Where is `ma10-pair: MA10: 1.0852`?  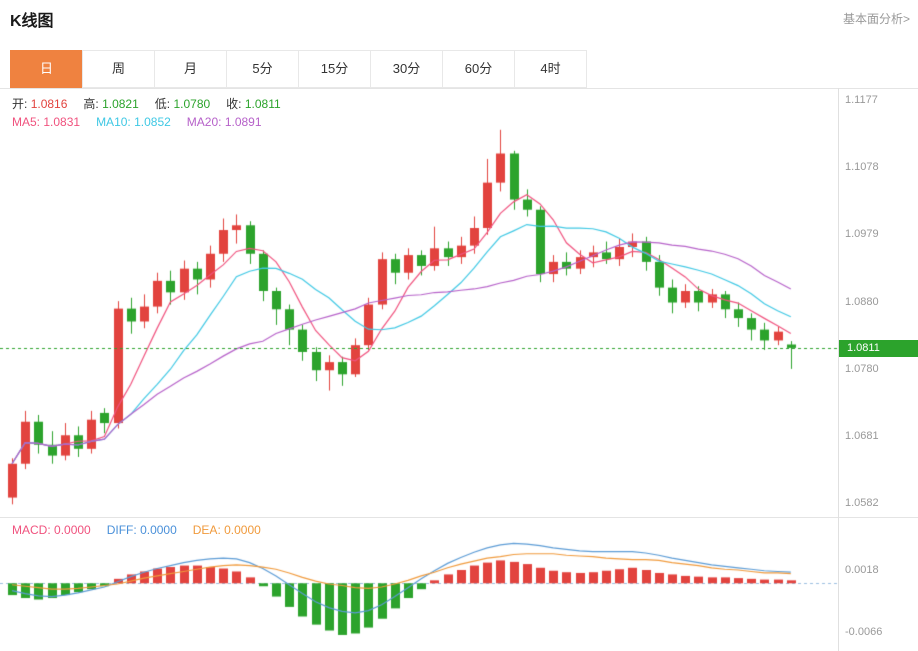
ma10-pair: MA10: 1.0852 is located at coordinates (133, 122).